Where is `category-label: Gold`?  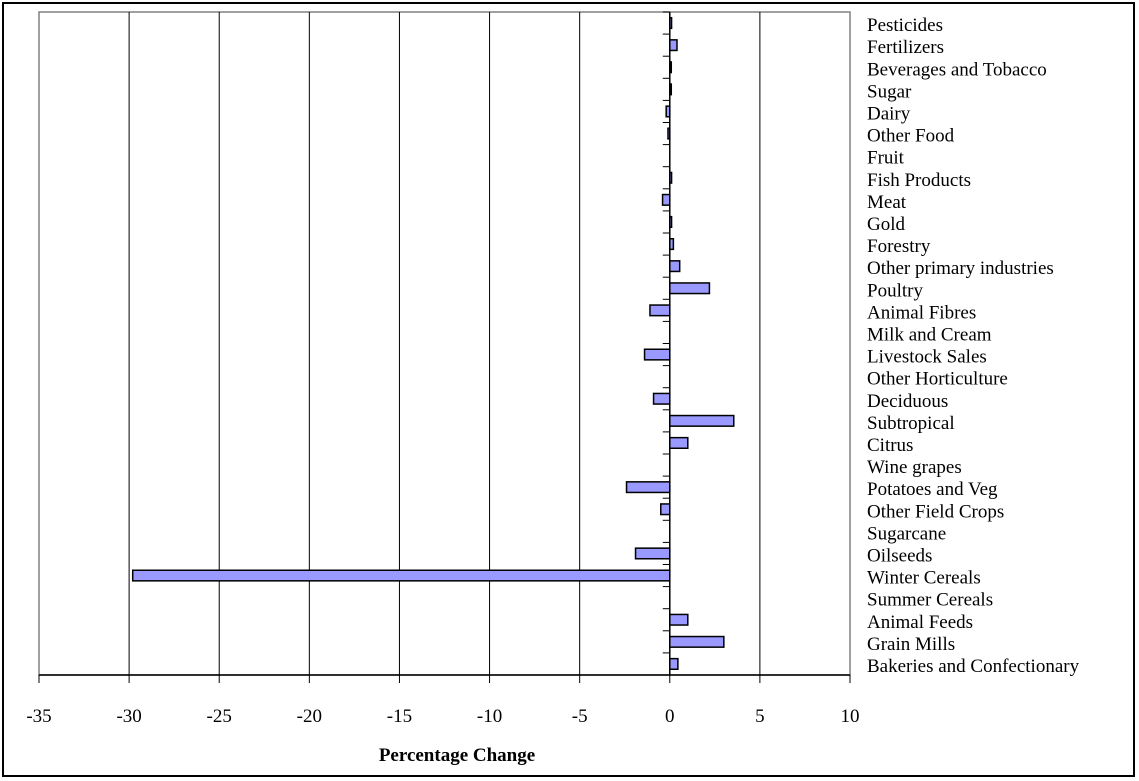 category-label: Gold is located at coordinates (886, 224).